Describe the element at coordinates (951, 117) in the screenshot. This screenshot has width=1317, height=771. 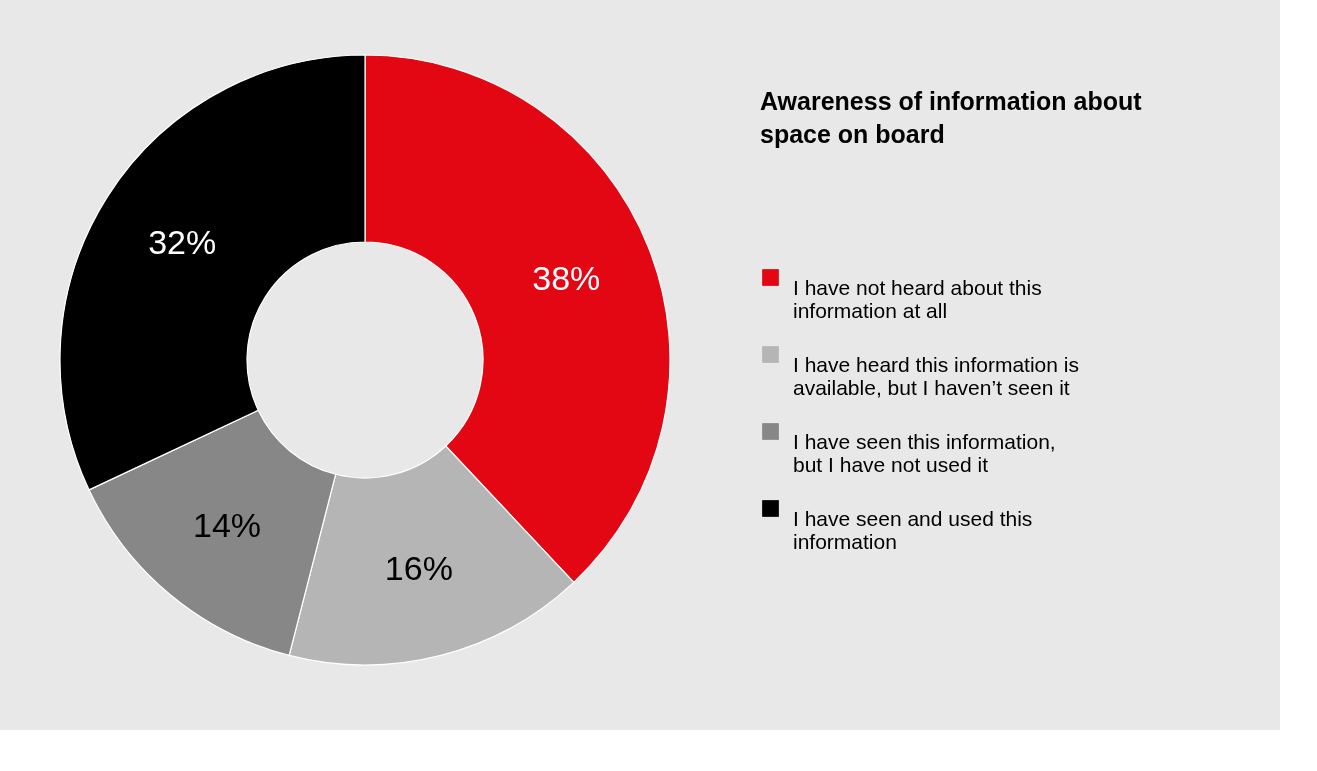
I see `text: Awareness of information about space on board` at that location.